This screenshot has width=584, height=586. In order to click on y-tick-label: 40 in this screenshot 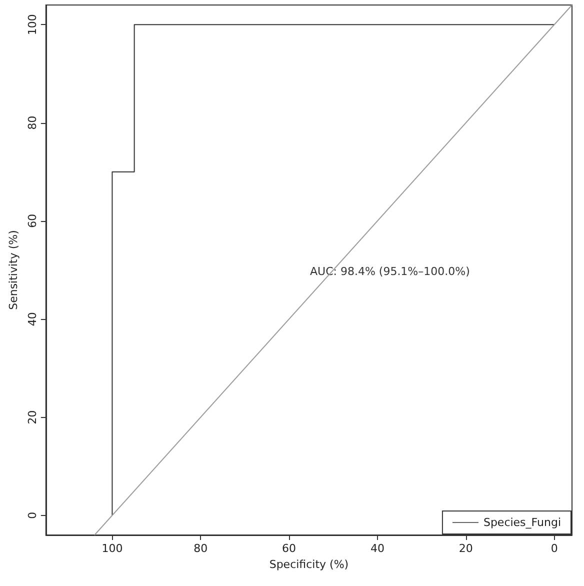, I will do `click(32, 319)`.